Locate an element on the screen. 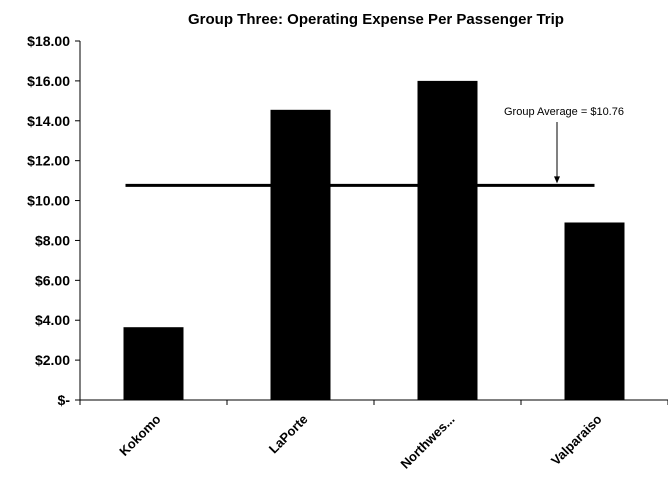 This screenshot has width=668, height=478. y-tick-label: $8.00 is located at coordinates (52, 240).